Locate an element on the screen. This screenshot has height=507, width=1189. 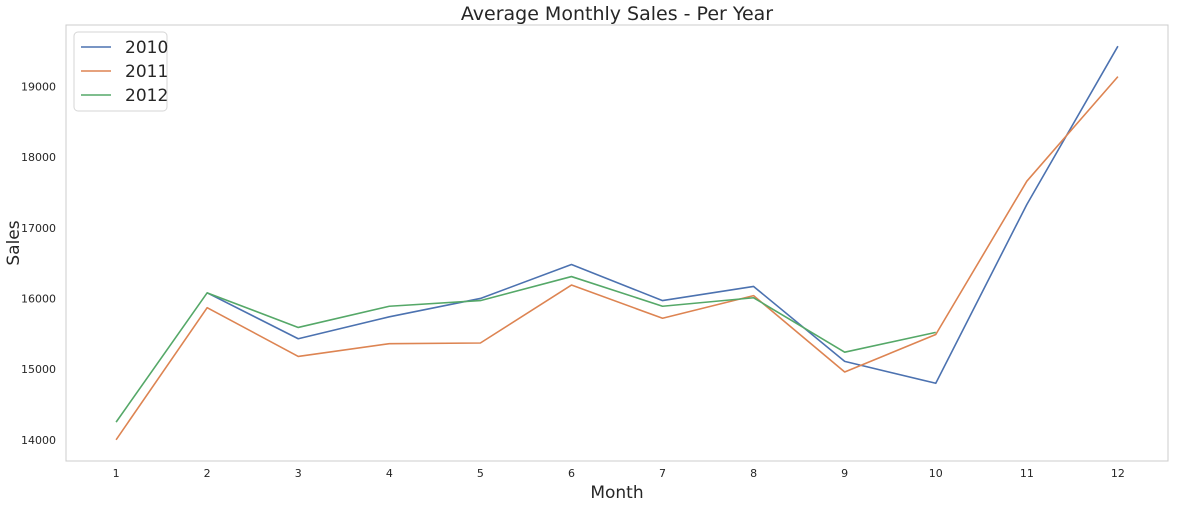
x-axis-label: Month is located at coordinates (616, 493).